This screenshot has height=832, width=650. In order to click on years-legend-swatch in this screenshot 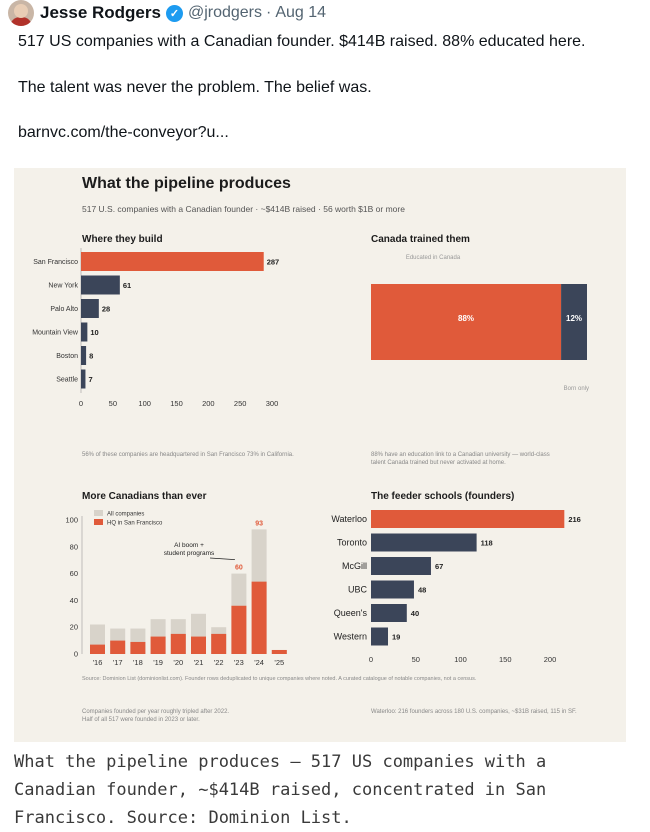, I will do `click(98, 522)`.